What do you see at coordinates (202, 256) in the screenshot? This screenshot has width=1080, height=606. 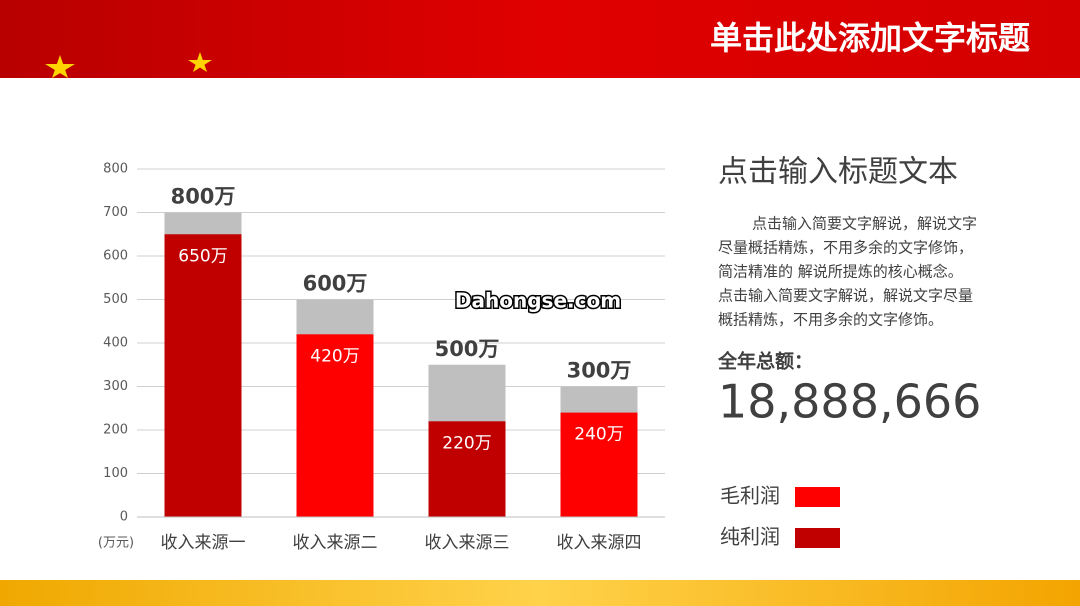 I see `data-label: 650万` at bounding box center [202, 256].